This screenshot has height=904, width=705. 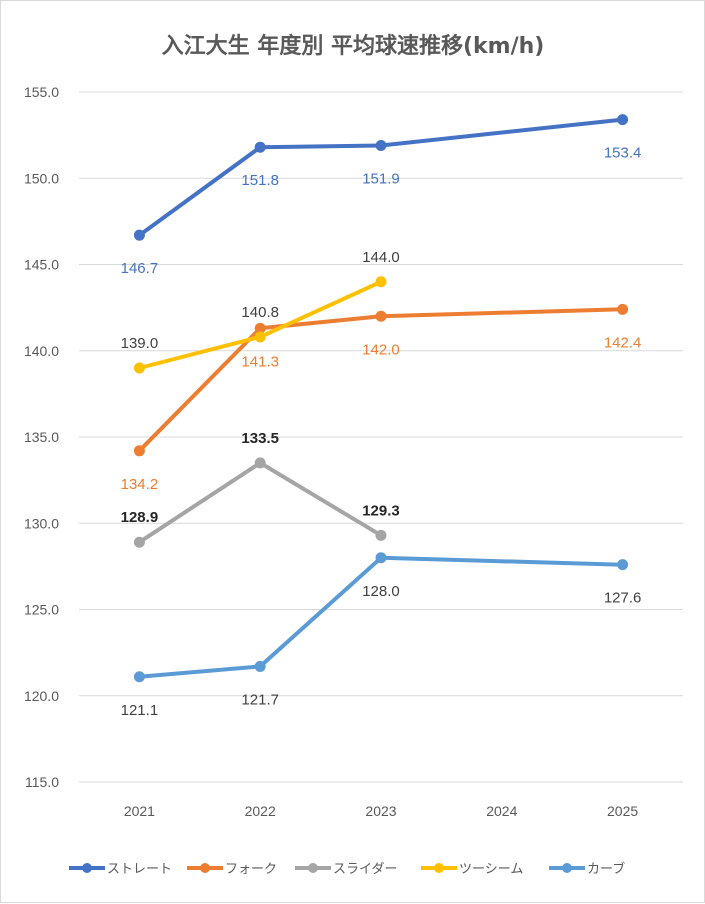 What do you see at coordinates (140, 517) in the screenshot?
I see `data-label: 128.9` at bounding box center [140, 517].